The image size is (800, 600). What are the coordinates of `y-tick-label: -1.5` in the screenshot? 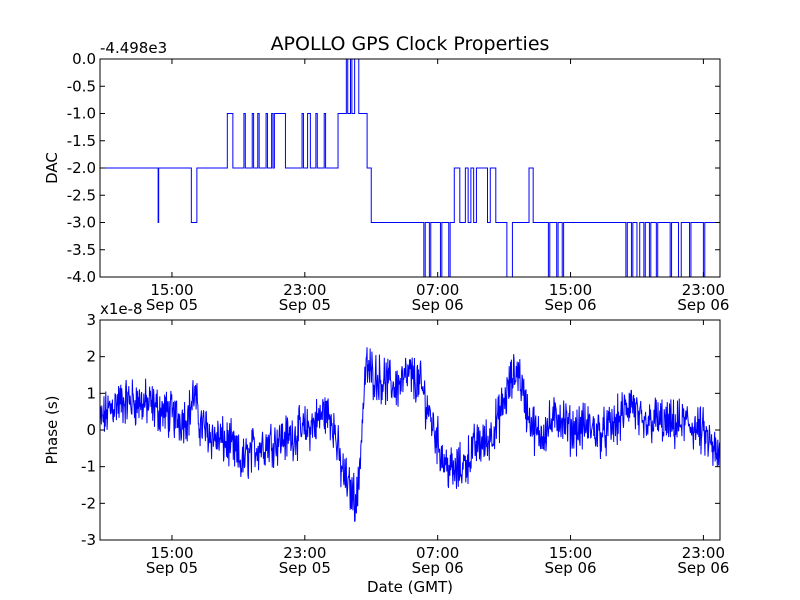 It's located at (81, 141).